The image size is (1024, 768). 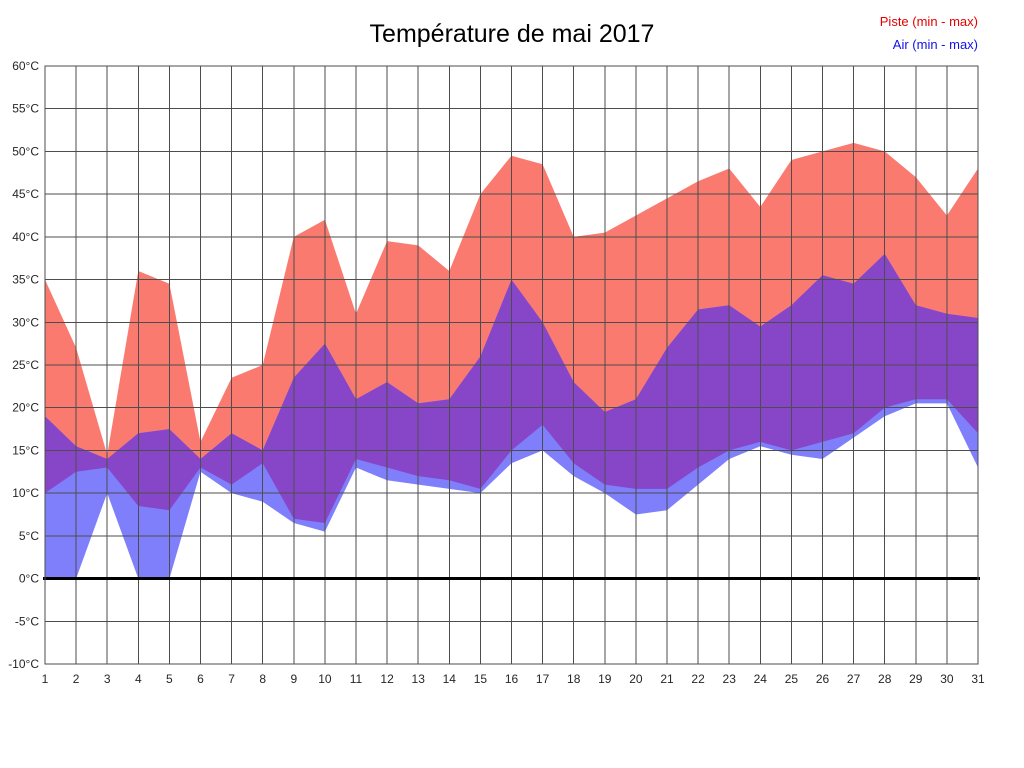 I want to click on y-tick-label: 40°C, so click(x=25, y=237).